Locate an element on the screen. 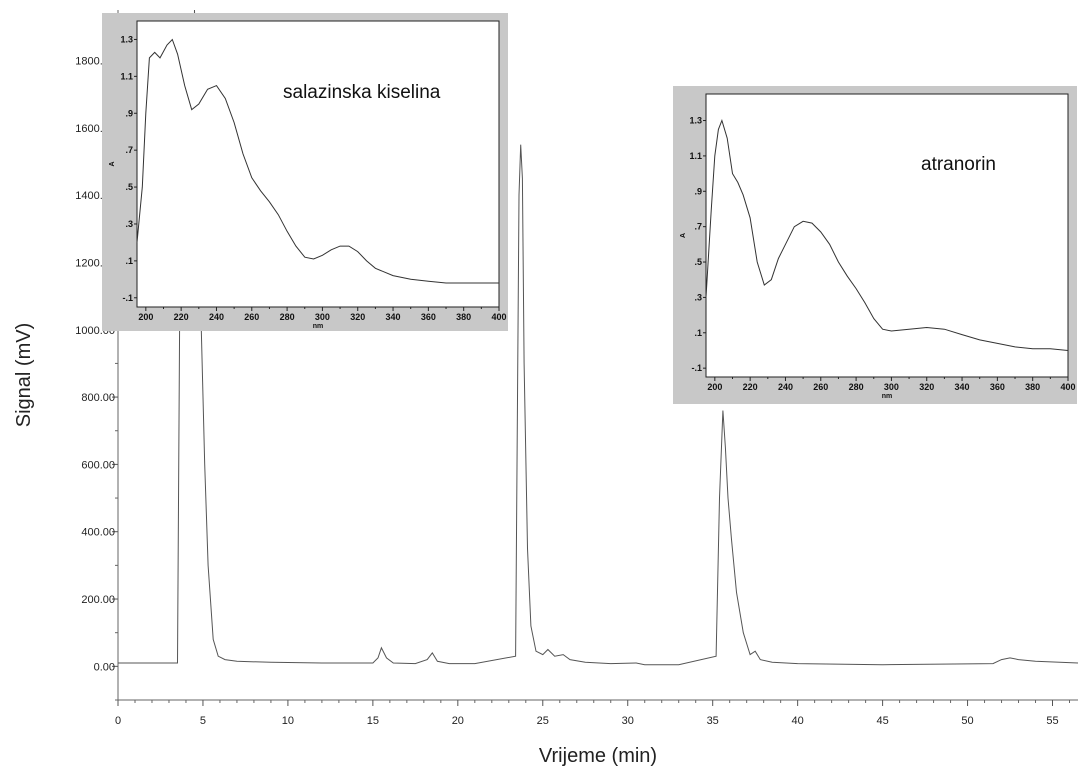 The image size is (1080, 772). y-tick-label: 0.00 is located at coordinates (104, 667).